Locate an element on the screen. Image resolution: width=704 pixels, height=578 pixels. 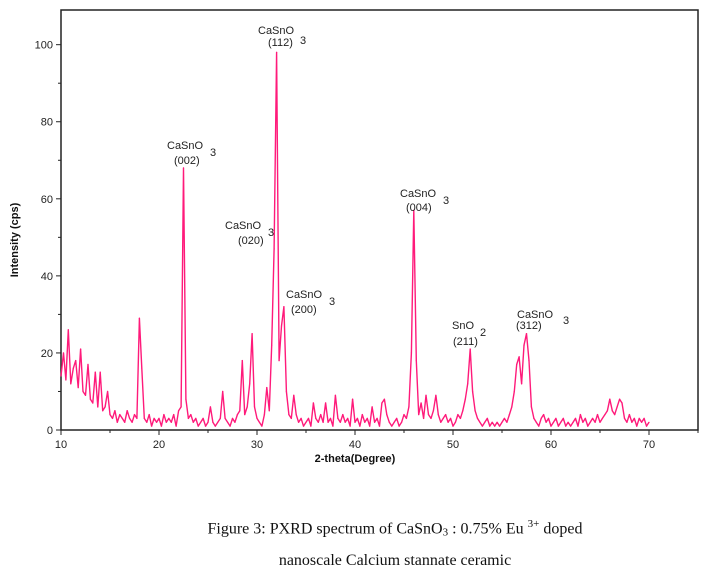
x-tick-label: 10 is located at coordinates (61, 445).